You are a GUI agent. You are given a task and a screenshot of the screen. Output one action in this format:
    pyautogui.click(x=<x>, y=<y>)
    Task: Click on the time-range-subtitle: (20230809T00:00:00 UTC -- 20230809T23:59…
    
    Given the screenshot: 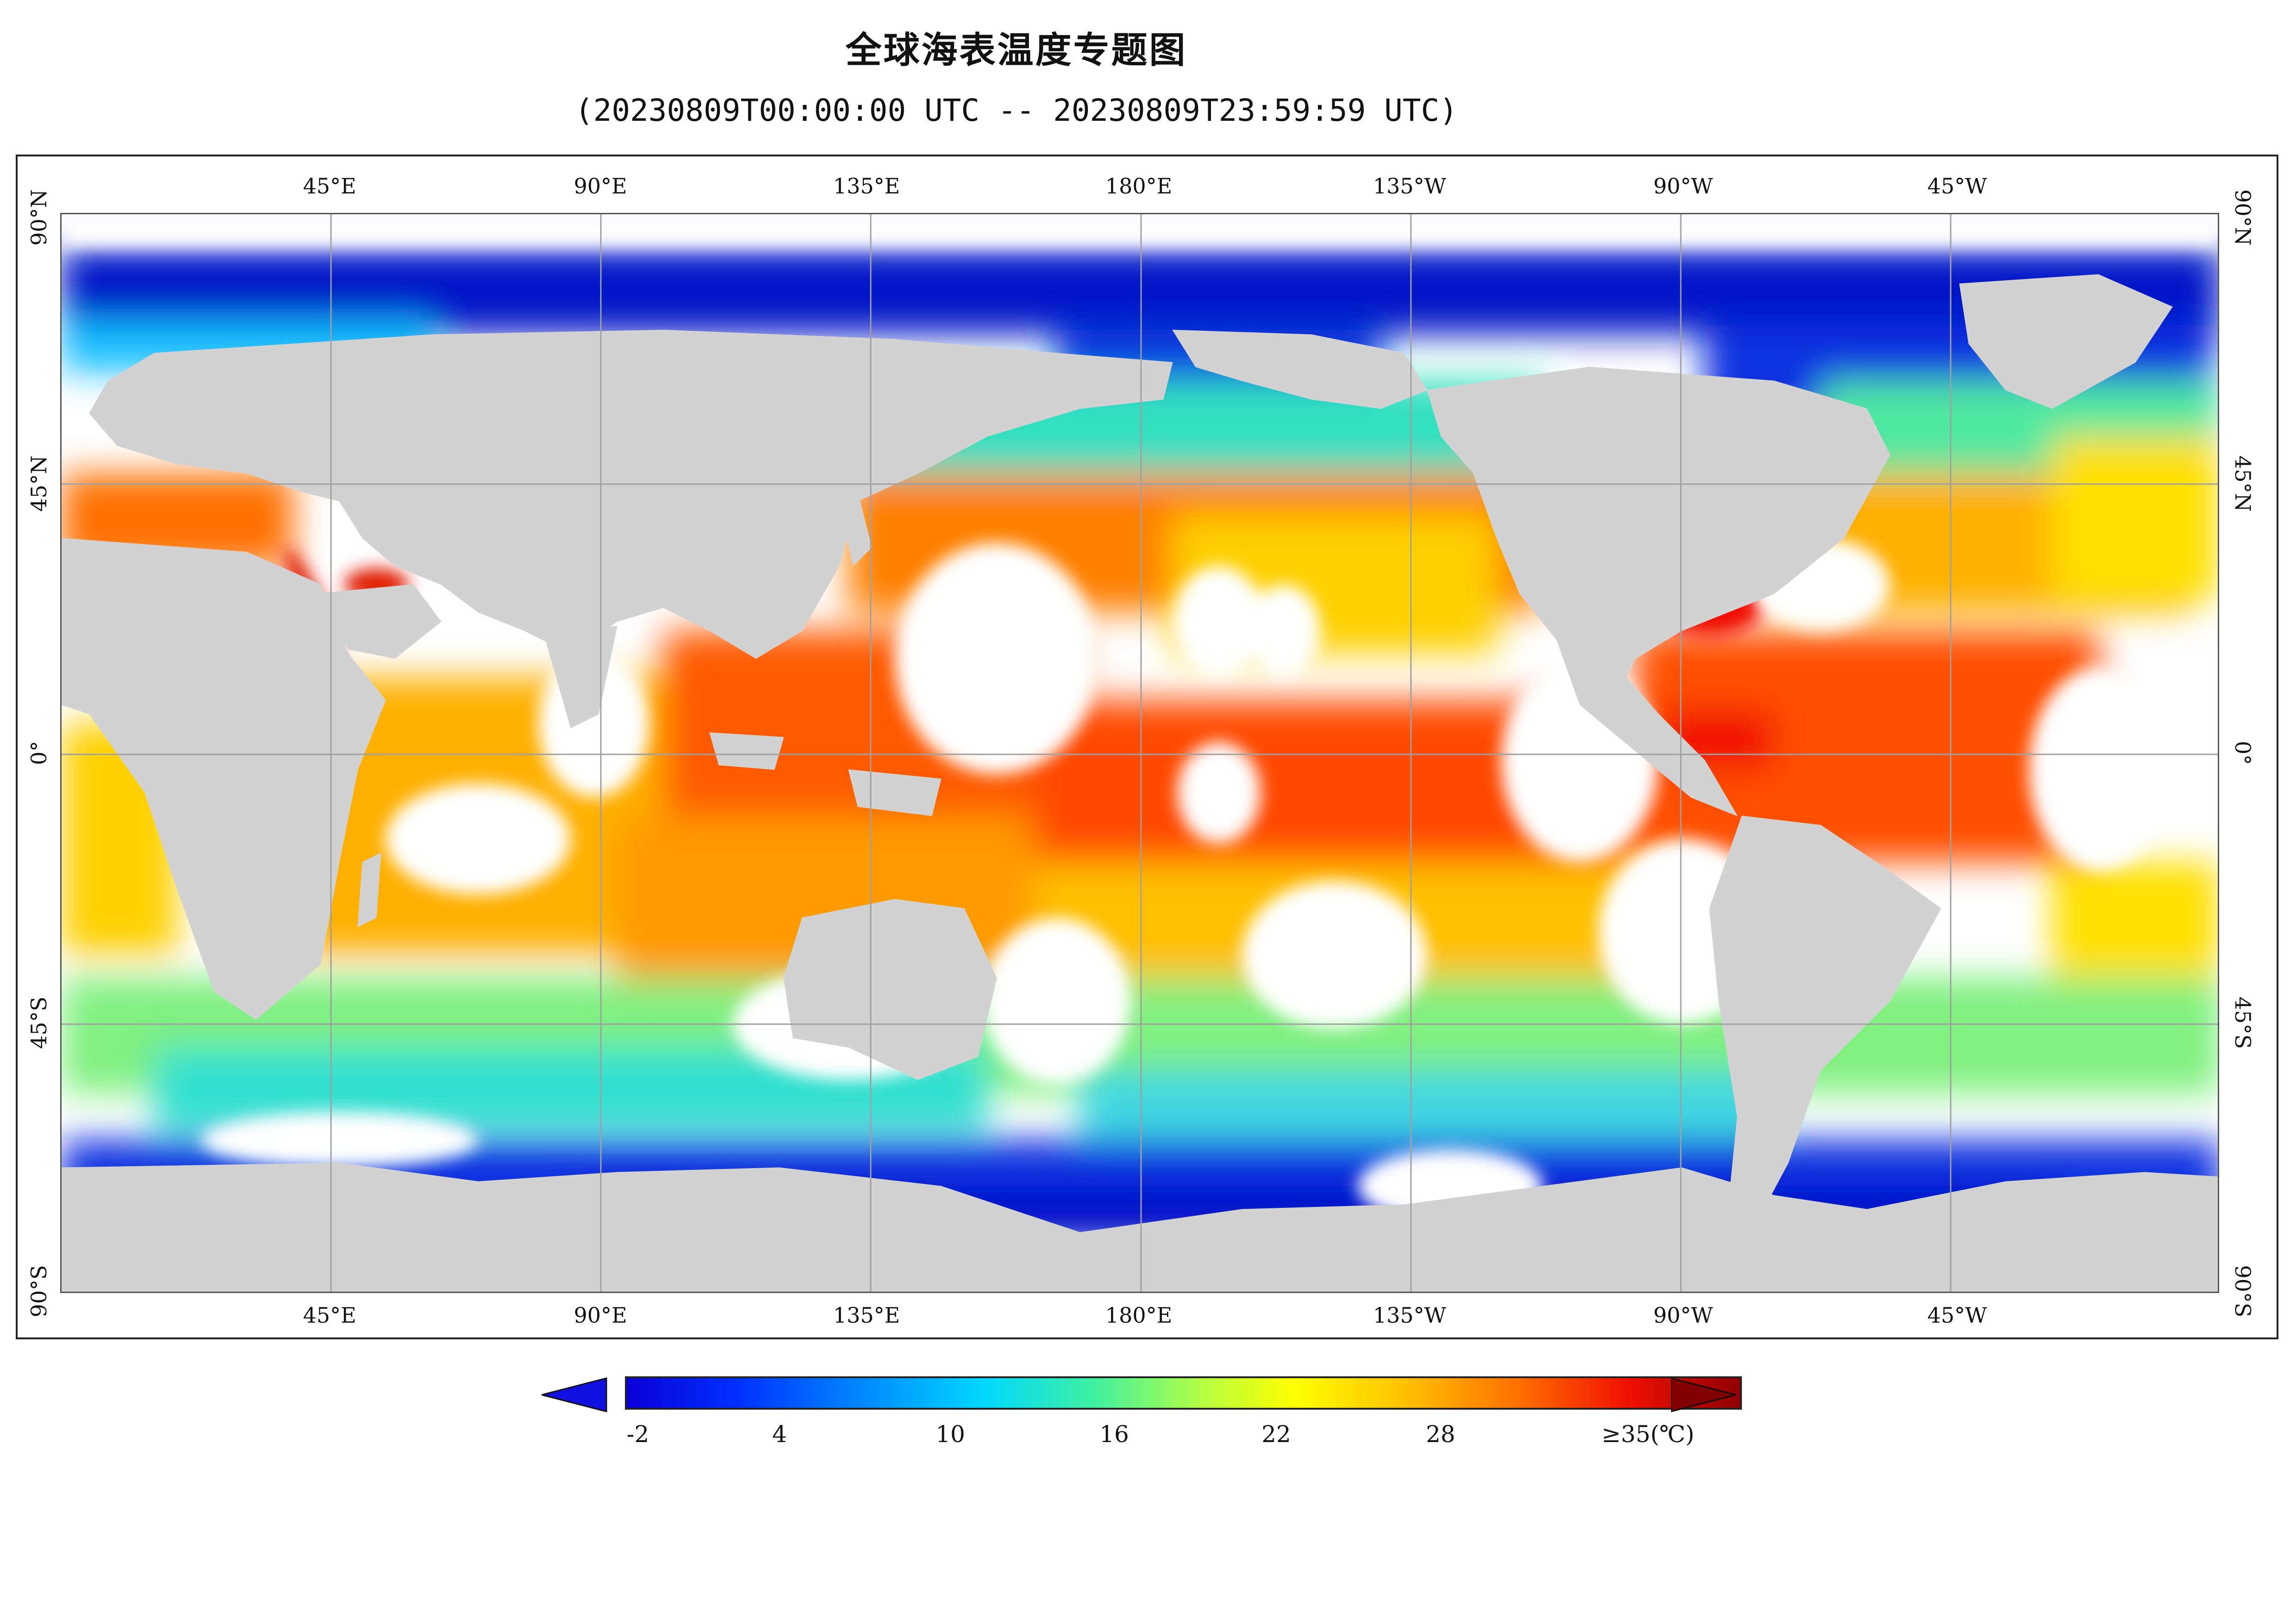 What is the action you would take?
    pyautogui.click(x=1016, y=110)
    